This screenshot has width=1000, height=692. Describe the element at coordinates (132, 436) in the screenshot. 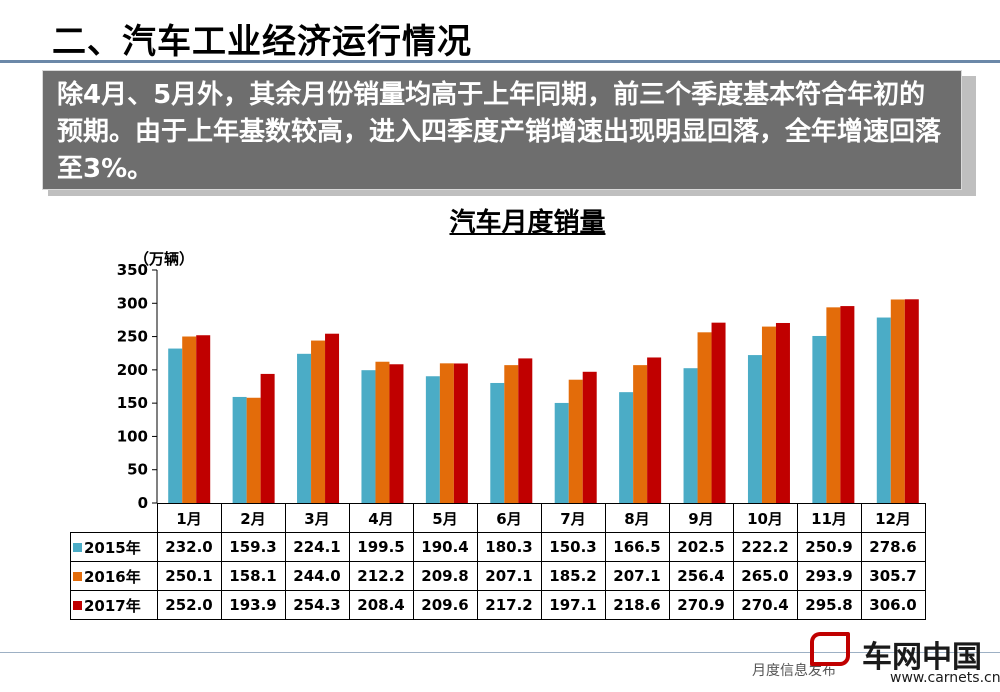

I see `y-tick-label: 100` at that location.